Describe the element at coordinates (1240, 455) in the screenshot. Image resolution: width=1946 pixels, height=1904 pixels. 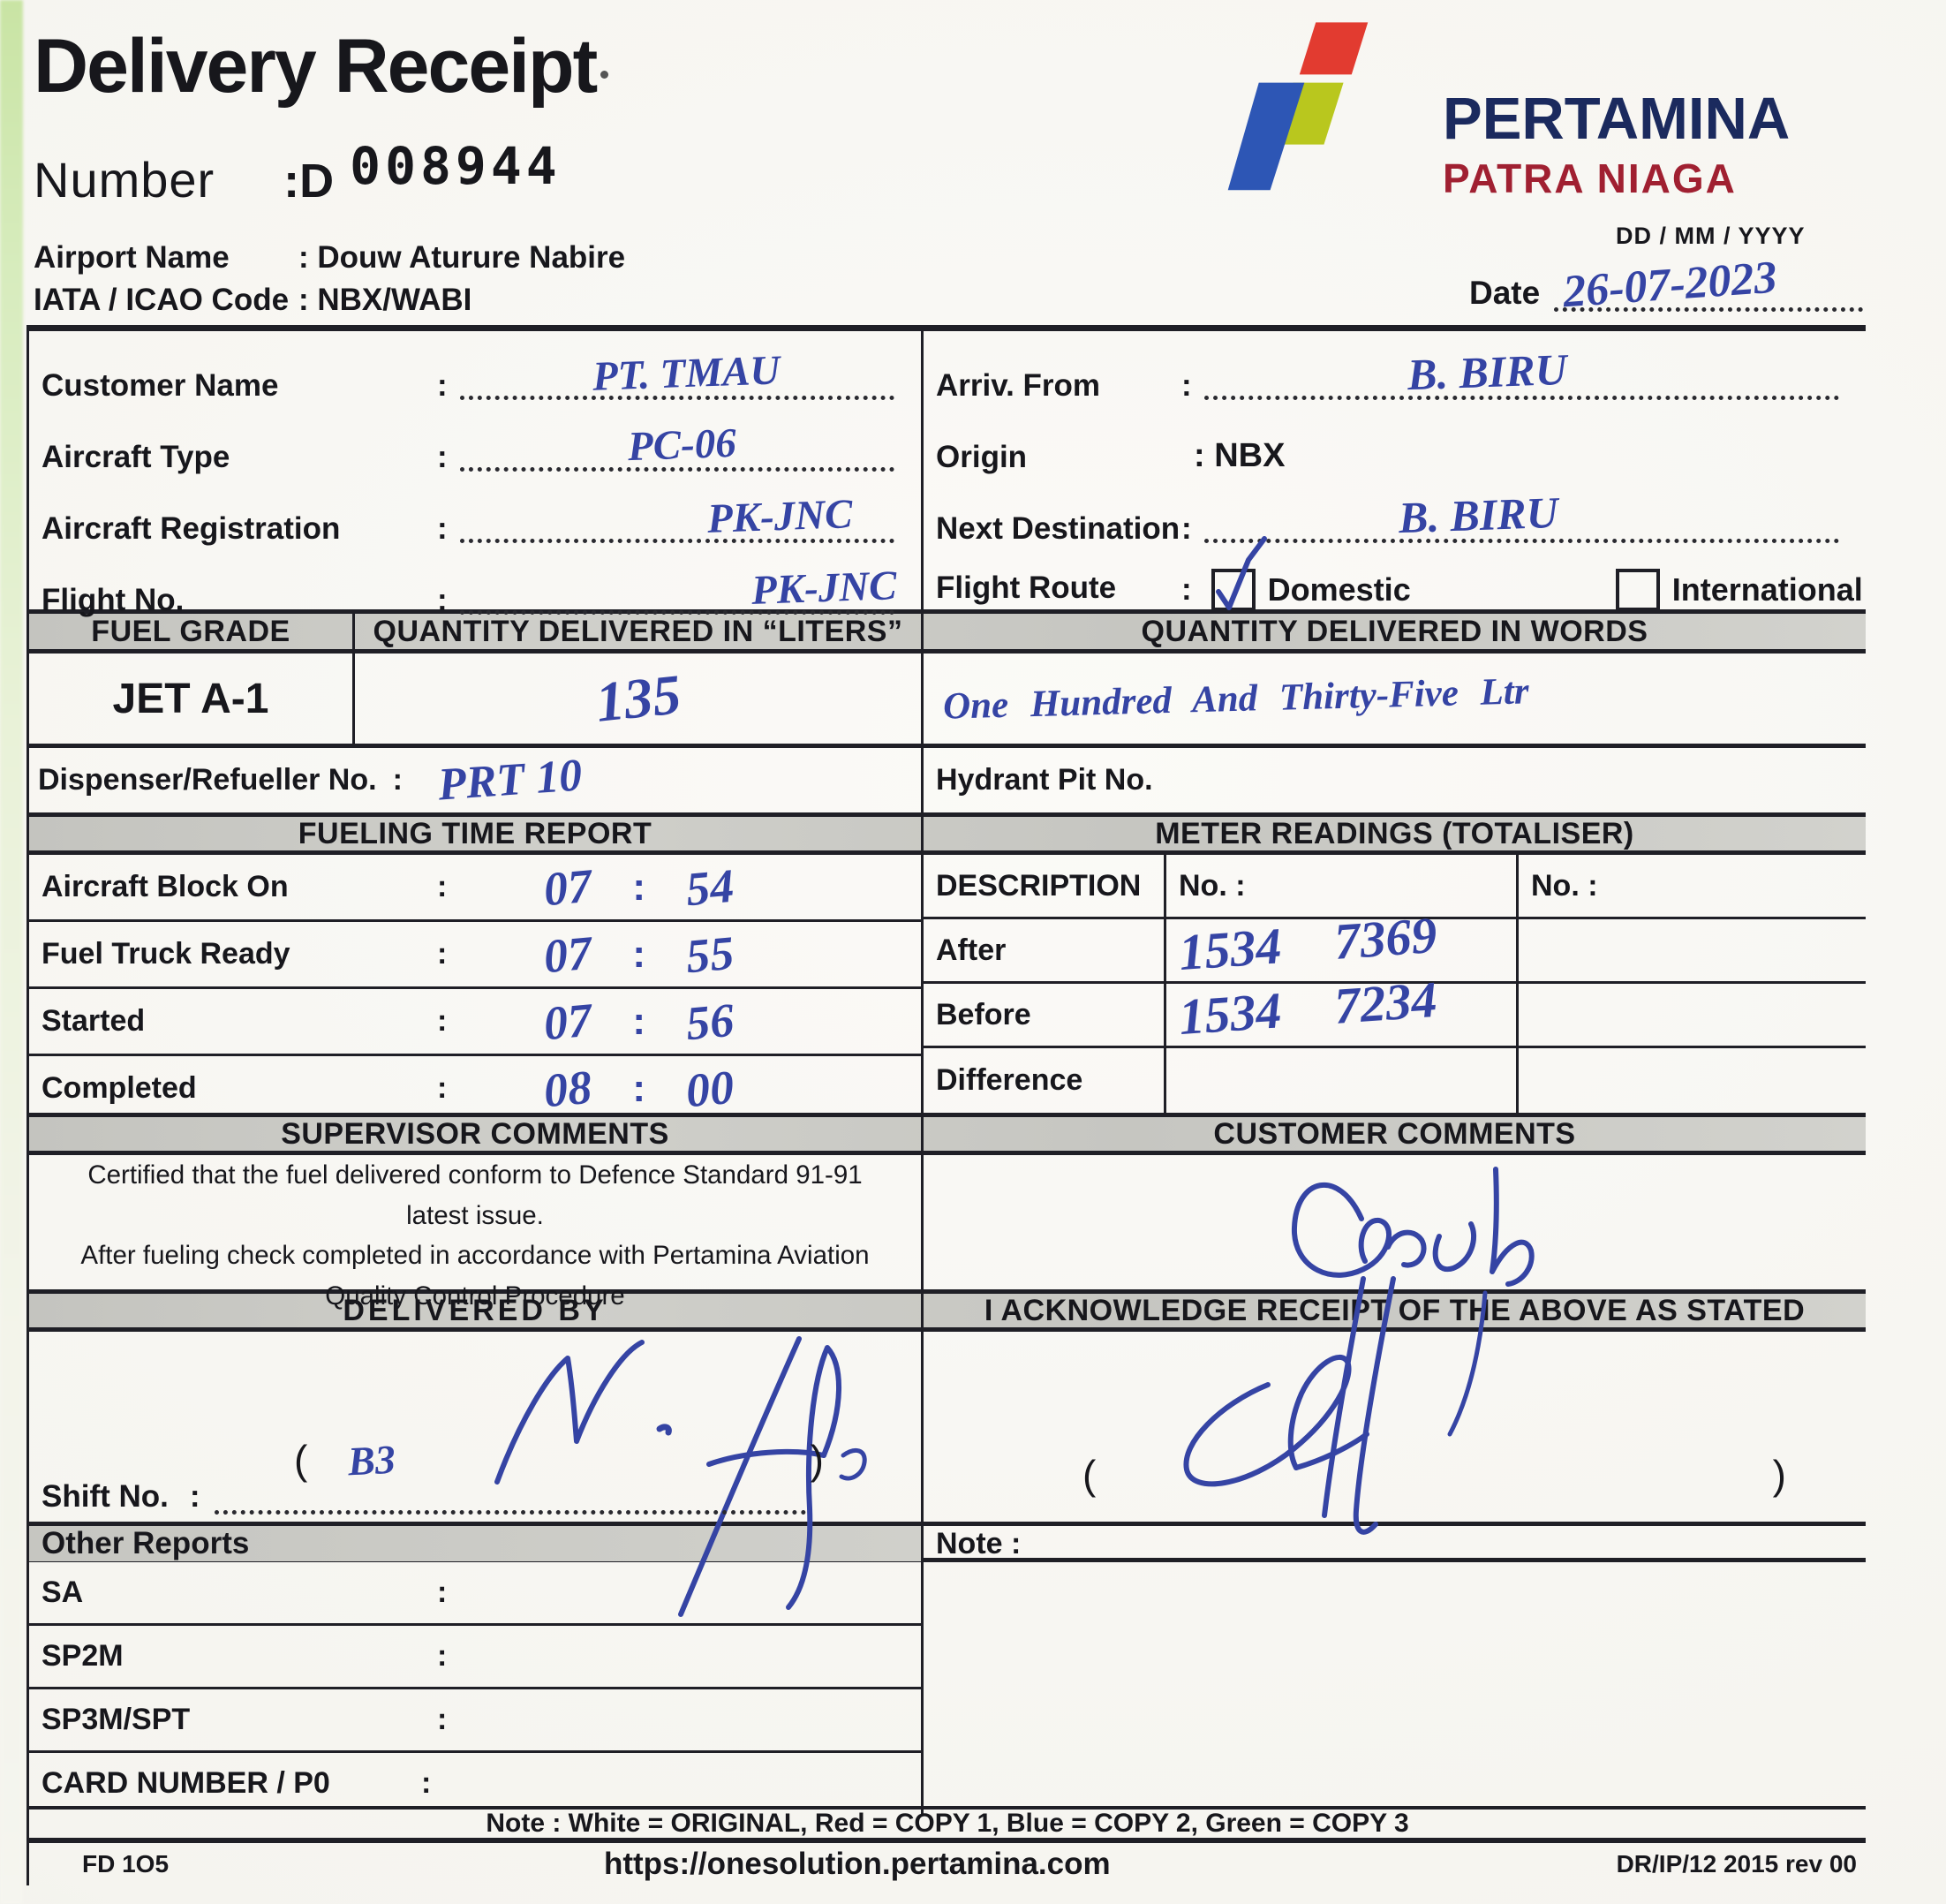
I see `origin-value: : NBX` at that location.